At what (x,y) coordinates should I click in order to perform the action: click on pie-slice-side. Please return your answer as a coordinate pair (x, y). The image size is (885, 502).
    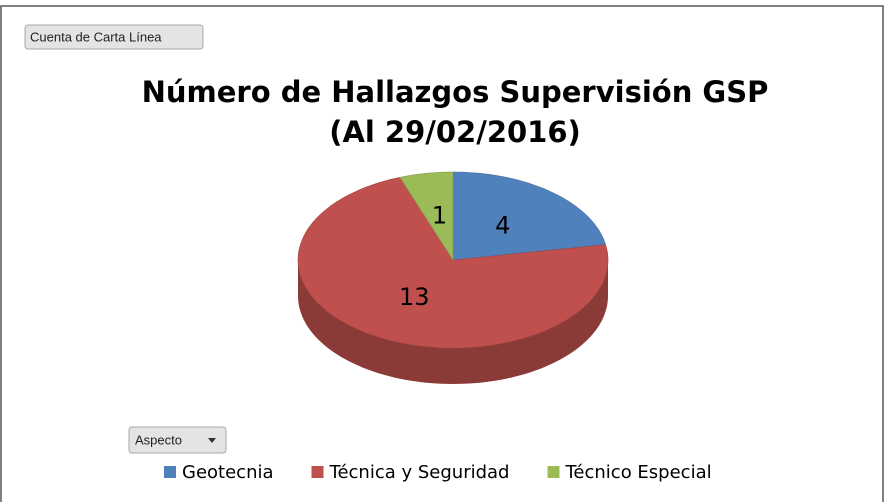
    Looking at the image, I should click on (453, 322).